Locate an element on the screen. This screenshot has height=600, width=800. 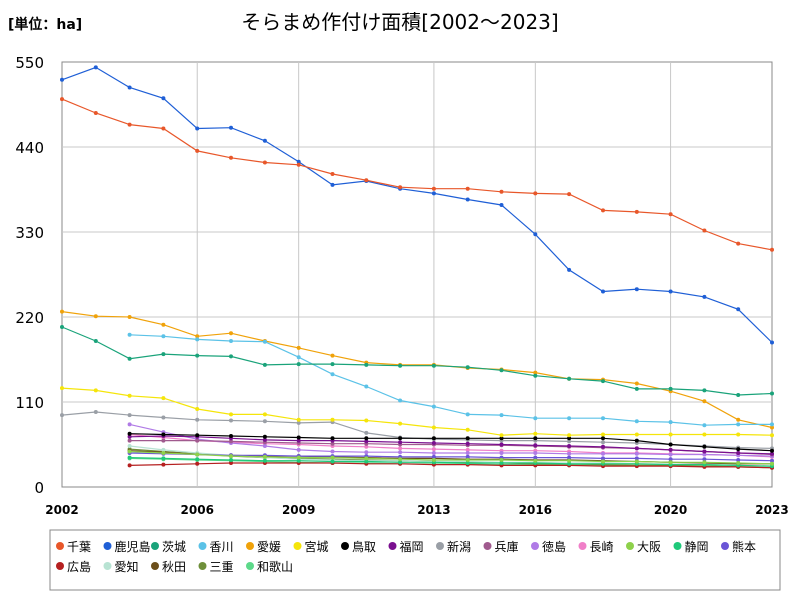
legend-label: 愛媛 is located at coordinates (269, 547).